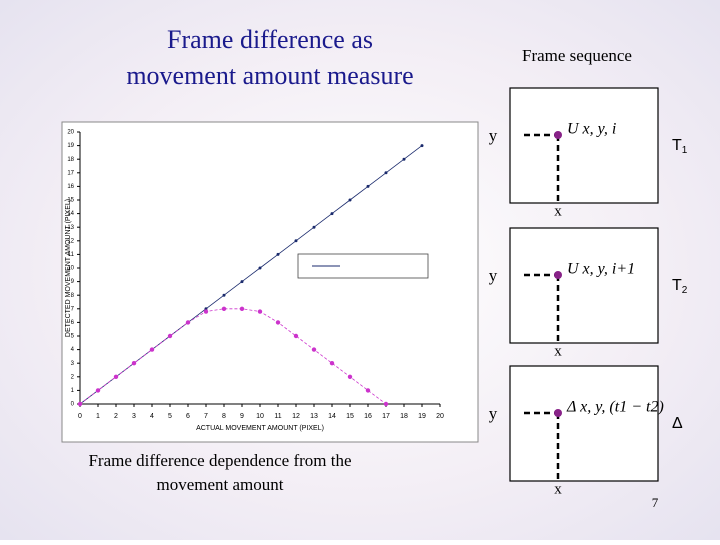 The image size is (720, 545). I want to click on y-tick-label: 9, so click(73, 282).